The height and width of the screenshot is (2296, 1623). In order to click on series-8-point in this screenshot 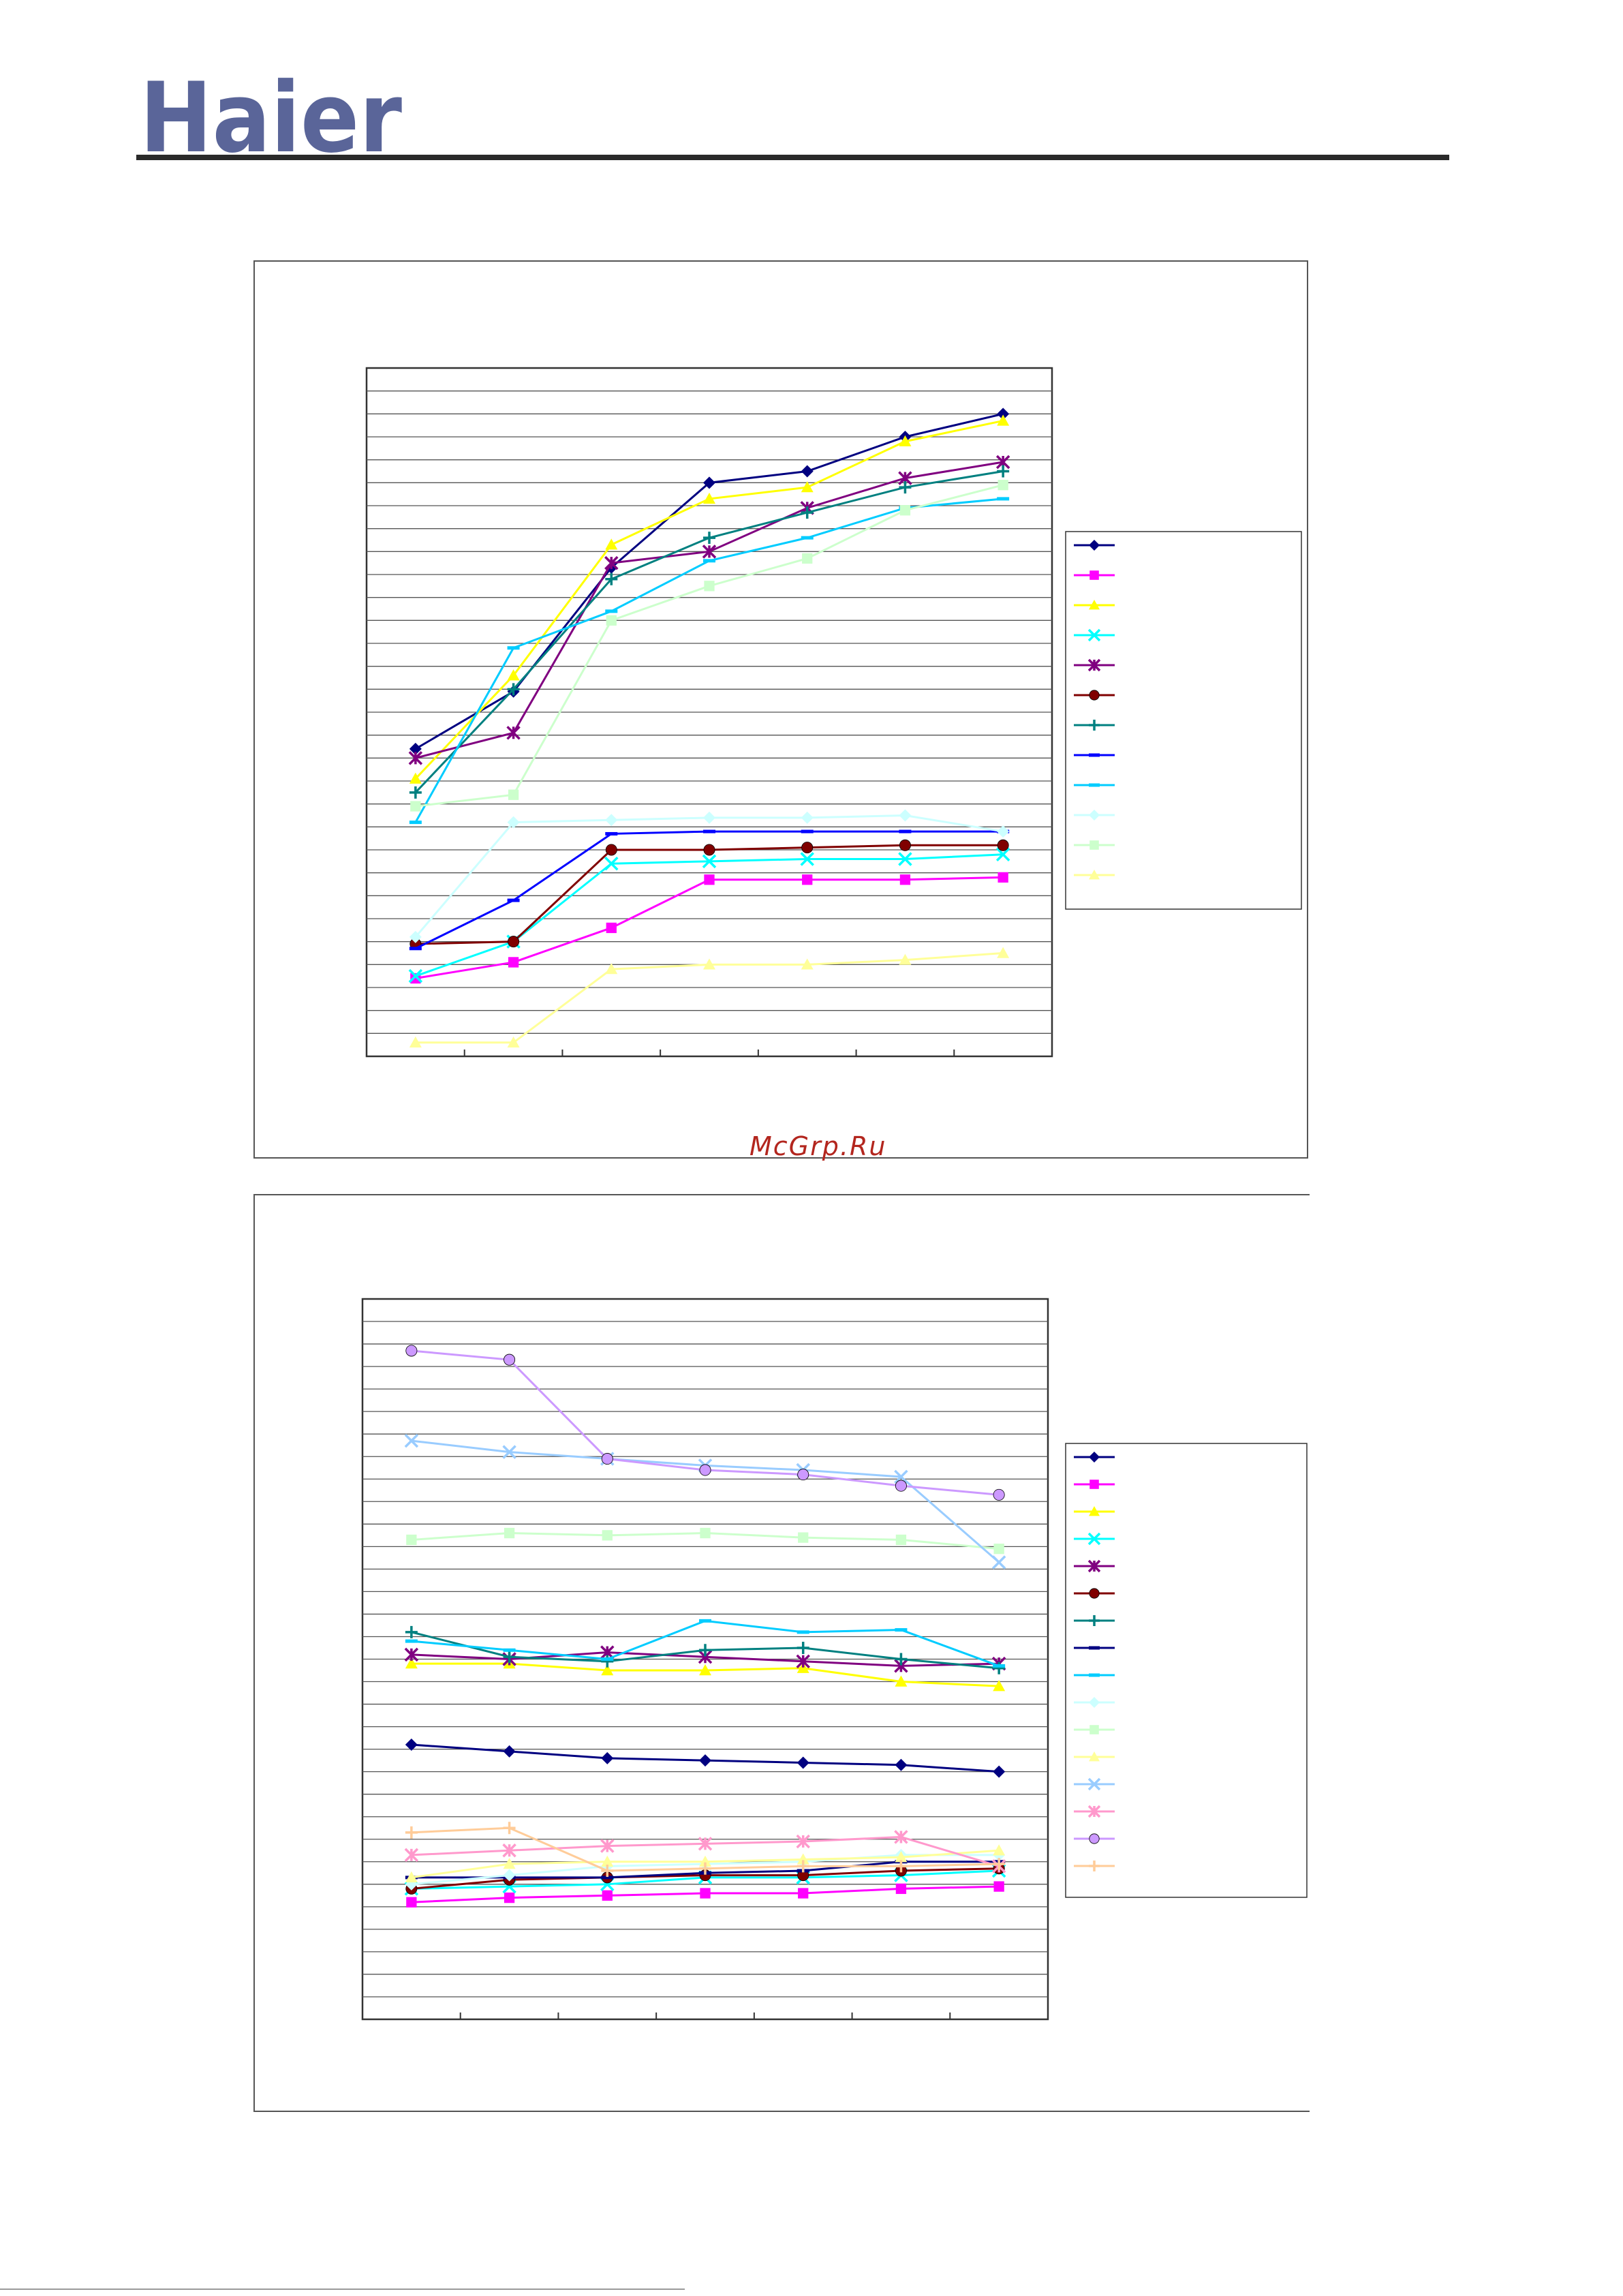, I will do `click(611, 833)`.